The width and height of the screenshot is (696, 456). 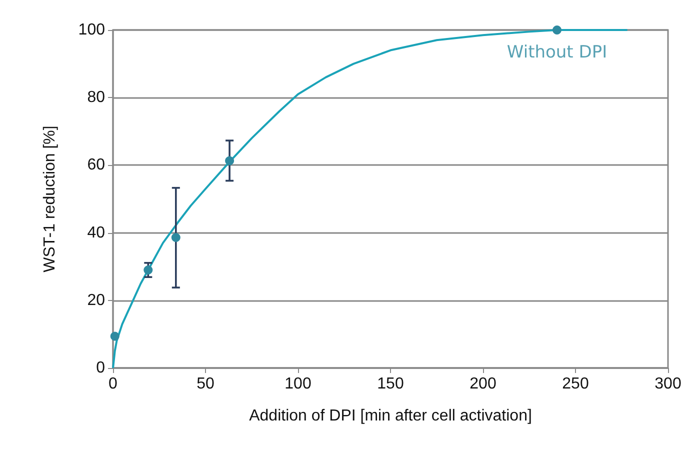 What do you see at coordinates (96, 165) in the screenshot?
I see `y-tick-label: 60` at bounding box center [96, 165].